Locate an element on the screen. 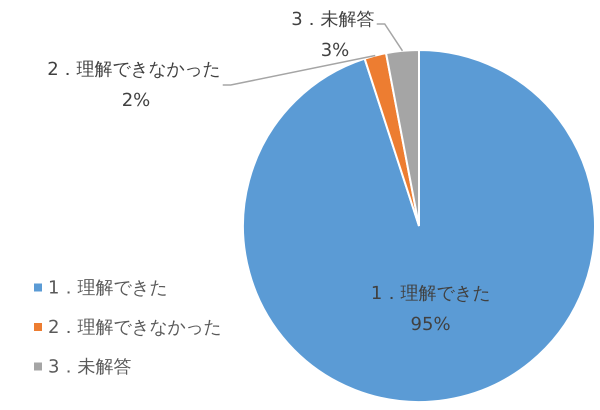  legend-label: 2．理解できなかった is located at coordinates (135, 327).